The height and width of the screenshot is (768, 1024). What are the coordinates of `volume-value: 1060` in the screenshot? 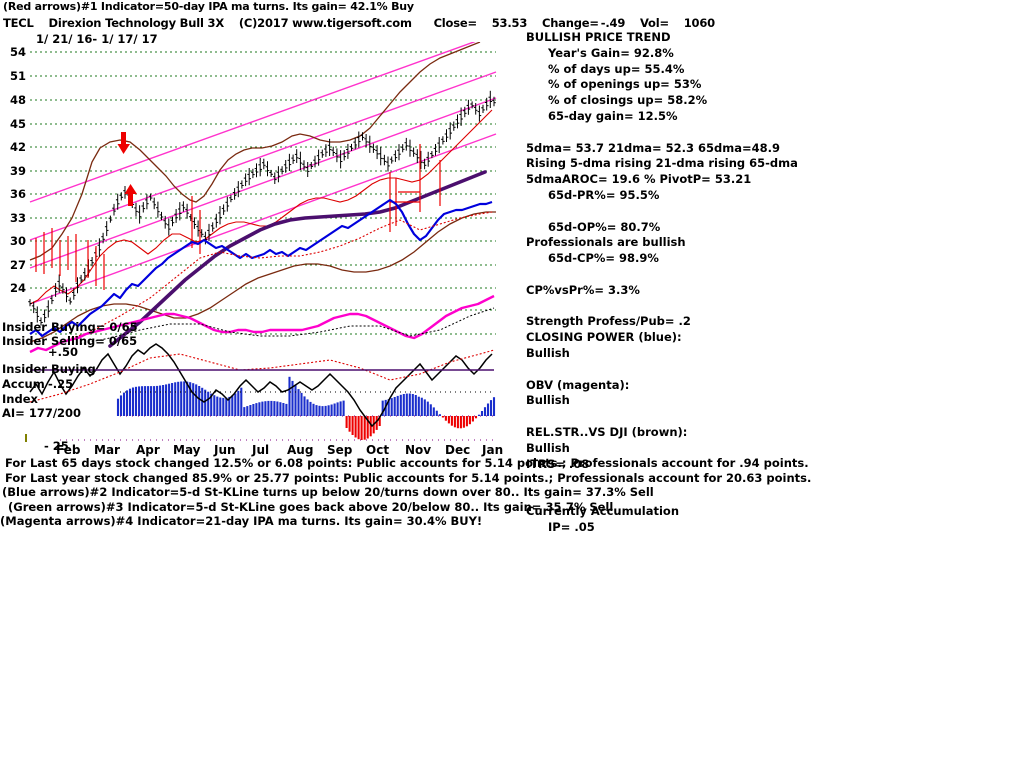 It's located at (699, 23).